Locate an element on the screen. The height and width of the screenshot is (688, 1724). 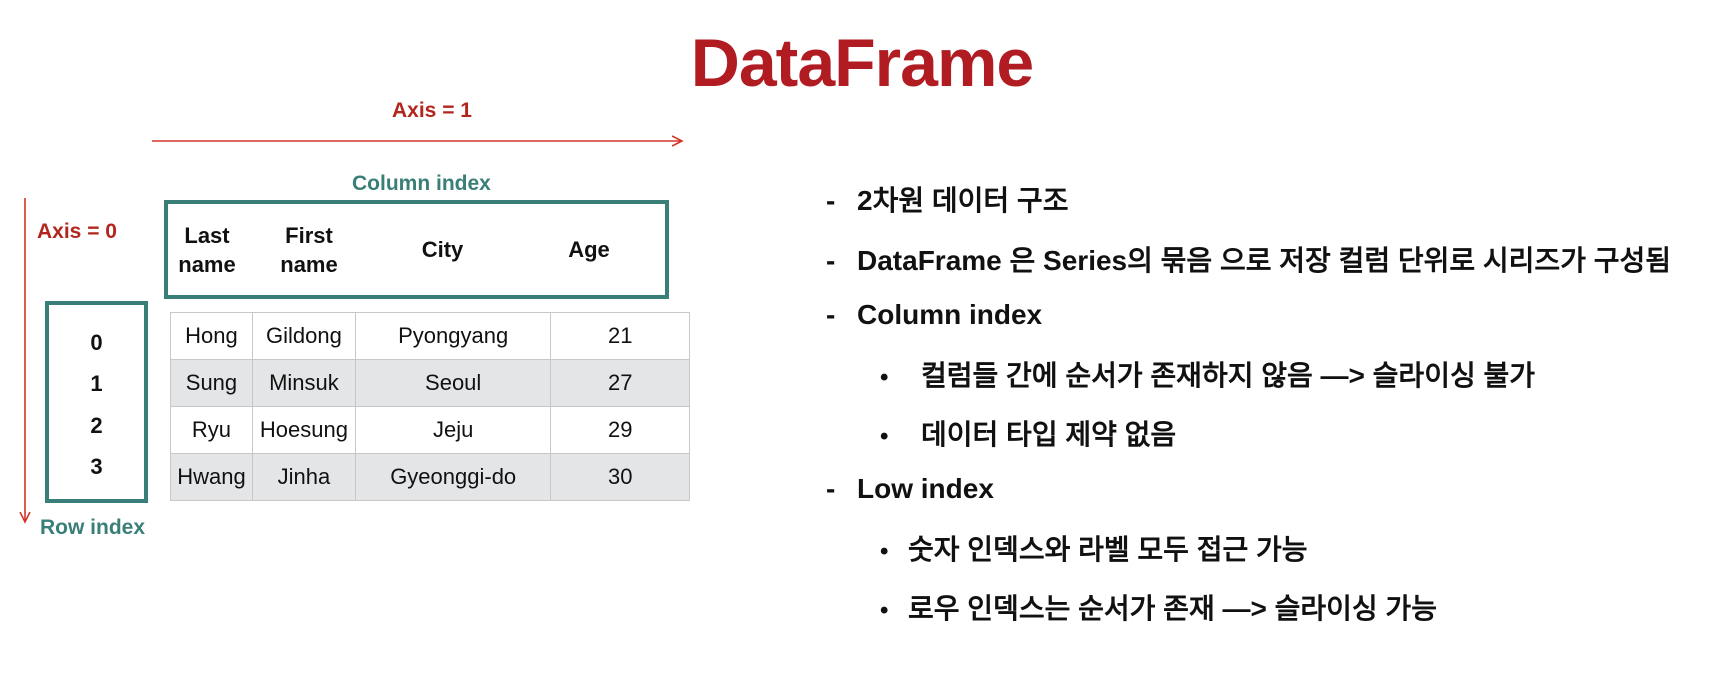
row-index-box: 0 1 2 3 is located at coordinates (96, 402).